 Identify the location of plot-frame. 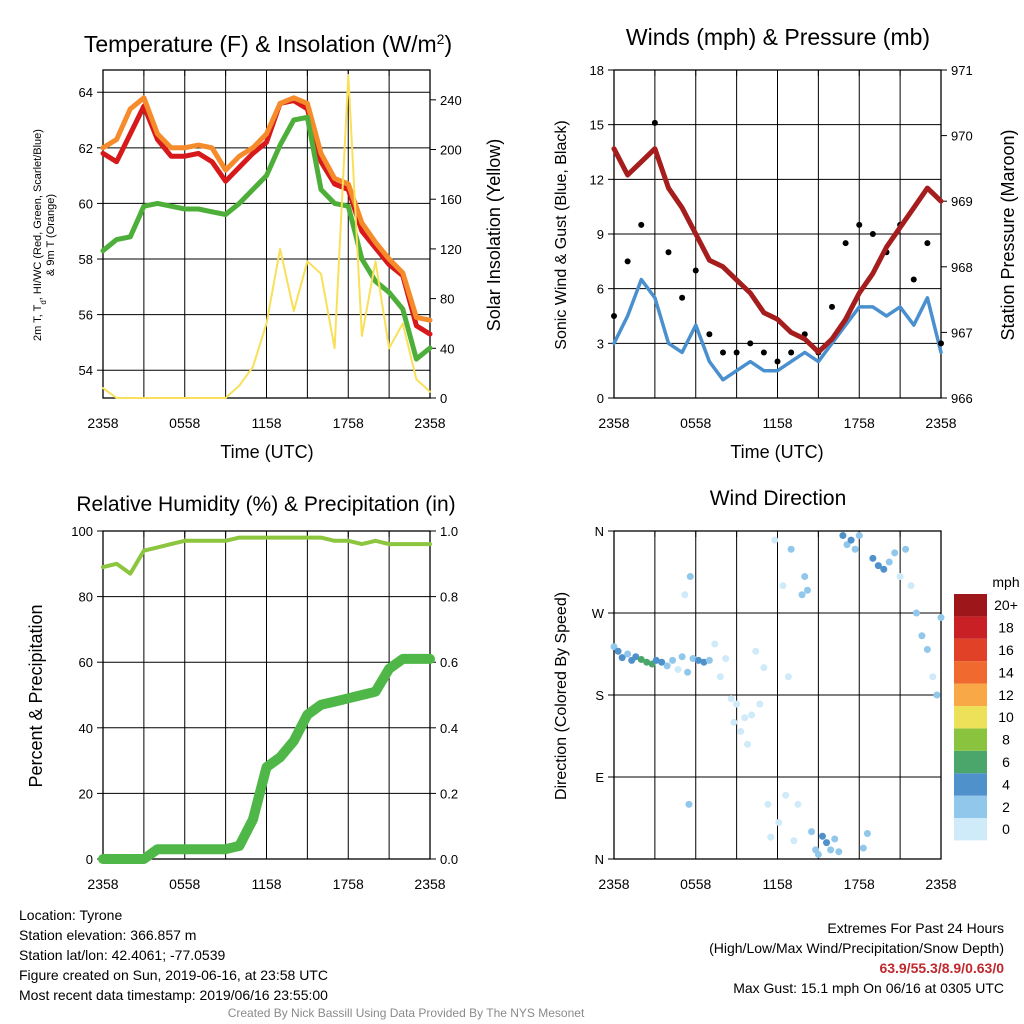
(266, 695).